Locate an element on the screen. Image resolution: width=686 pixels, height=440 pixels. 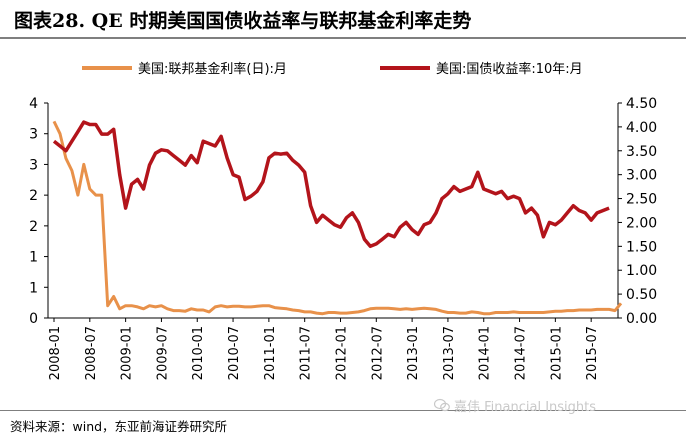
left-tick-label: 0 is located at coordinates (33, 319).